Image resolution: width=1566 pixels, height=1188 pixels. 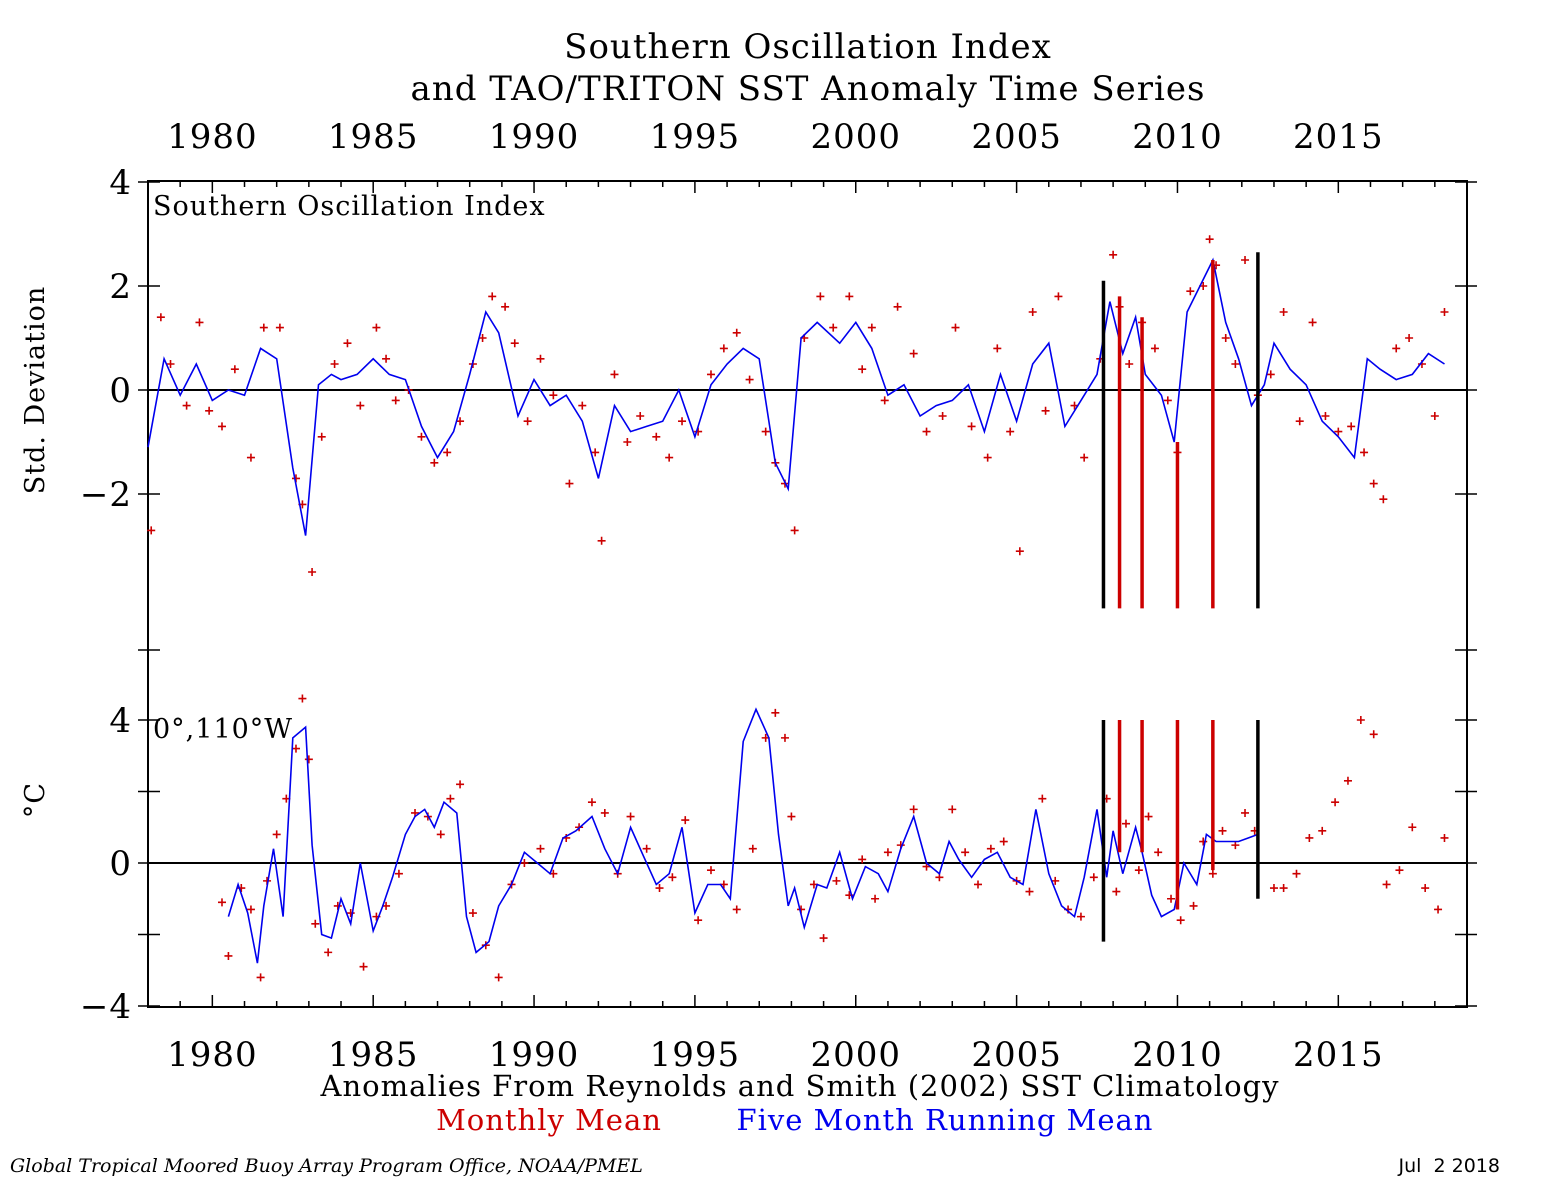 What do you see at coordinates (808, 47) in the screenshot?
I see `chart-title-line1: Southern Oscillation Index` at bounding box center [808, 47].